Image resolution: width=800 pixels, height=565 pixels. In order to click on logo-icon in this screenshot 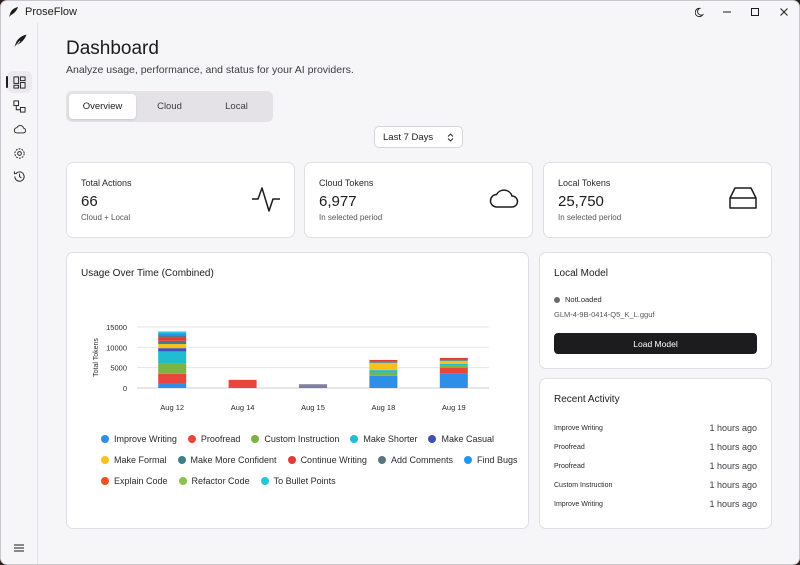, I will do `click(19, 41)`.